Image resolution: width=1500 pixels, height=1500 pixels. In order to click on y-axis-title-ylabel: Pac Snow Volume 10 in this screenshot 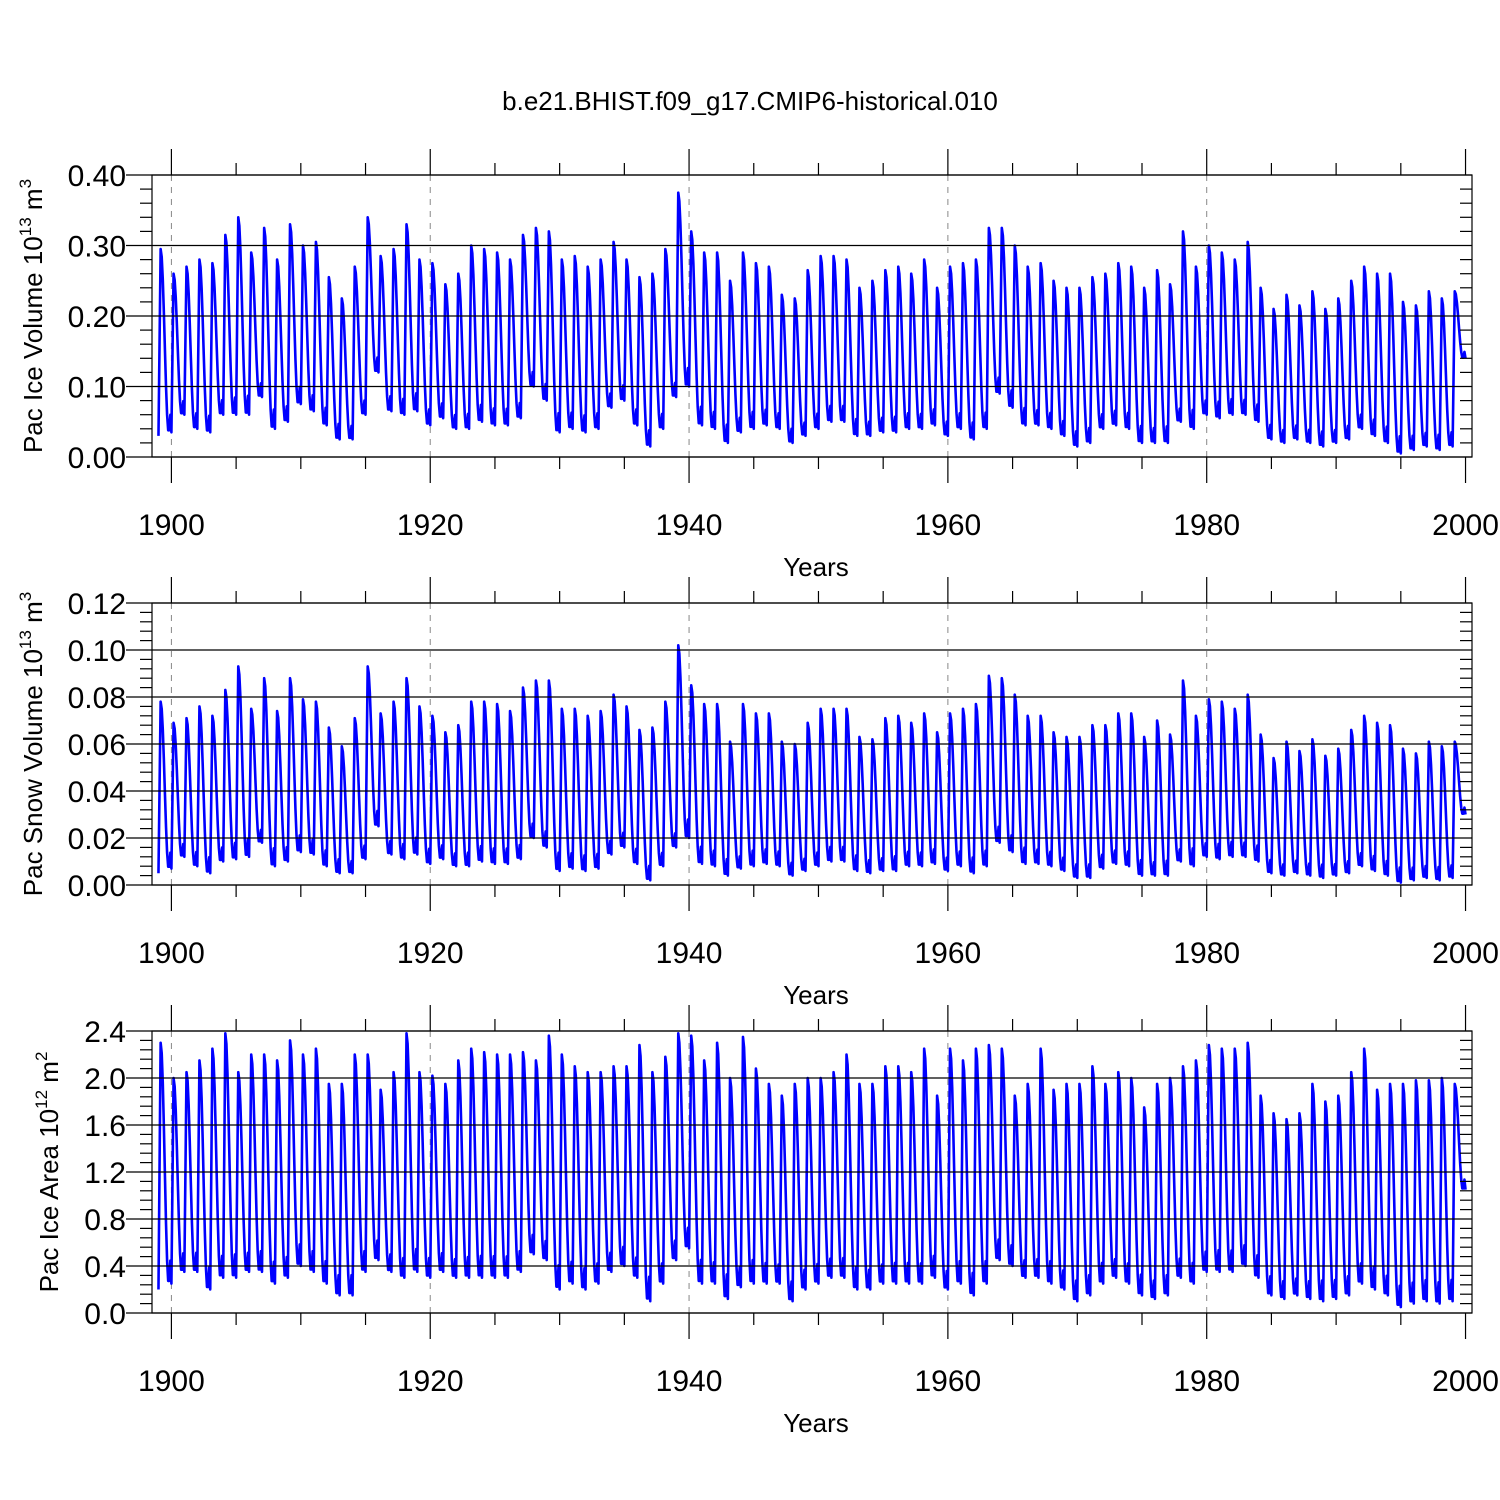, I will do `click(33, 772)`.